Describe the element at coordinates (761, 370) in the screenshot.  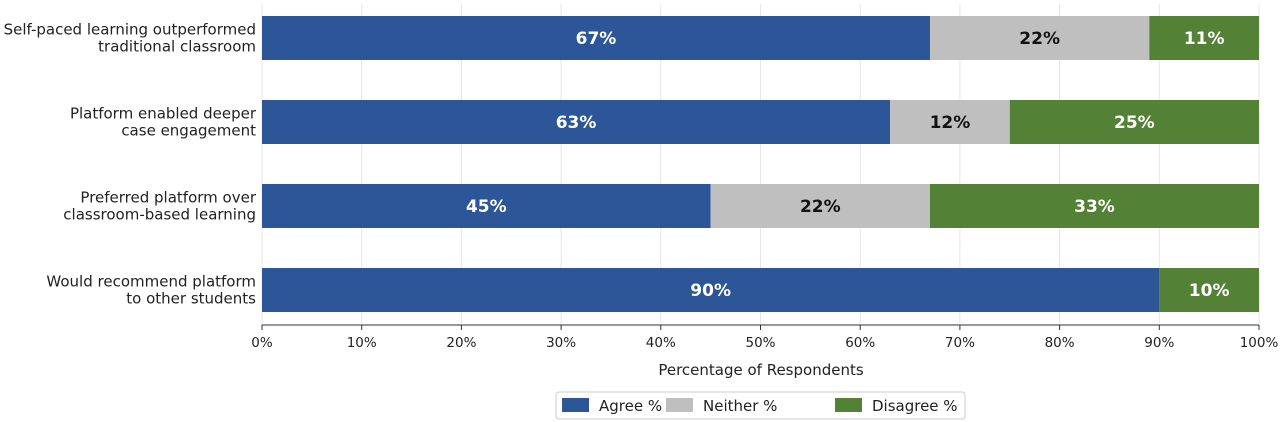
I see `x-axis-title: Percentage of Respondents` at that location.